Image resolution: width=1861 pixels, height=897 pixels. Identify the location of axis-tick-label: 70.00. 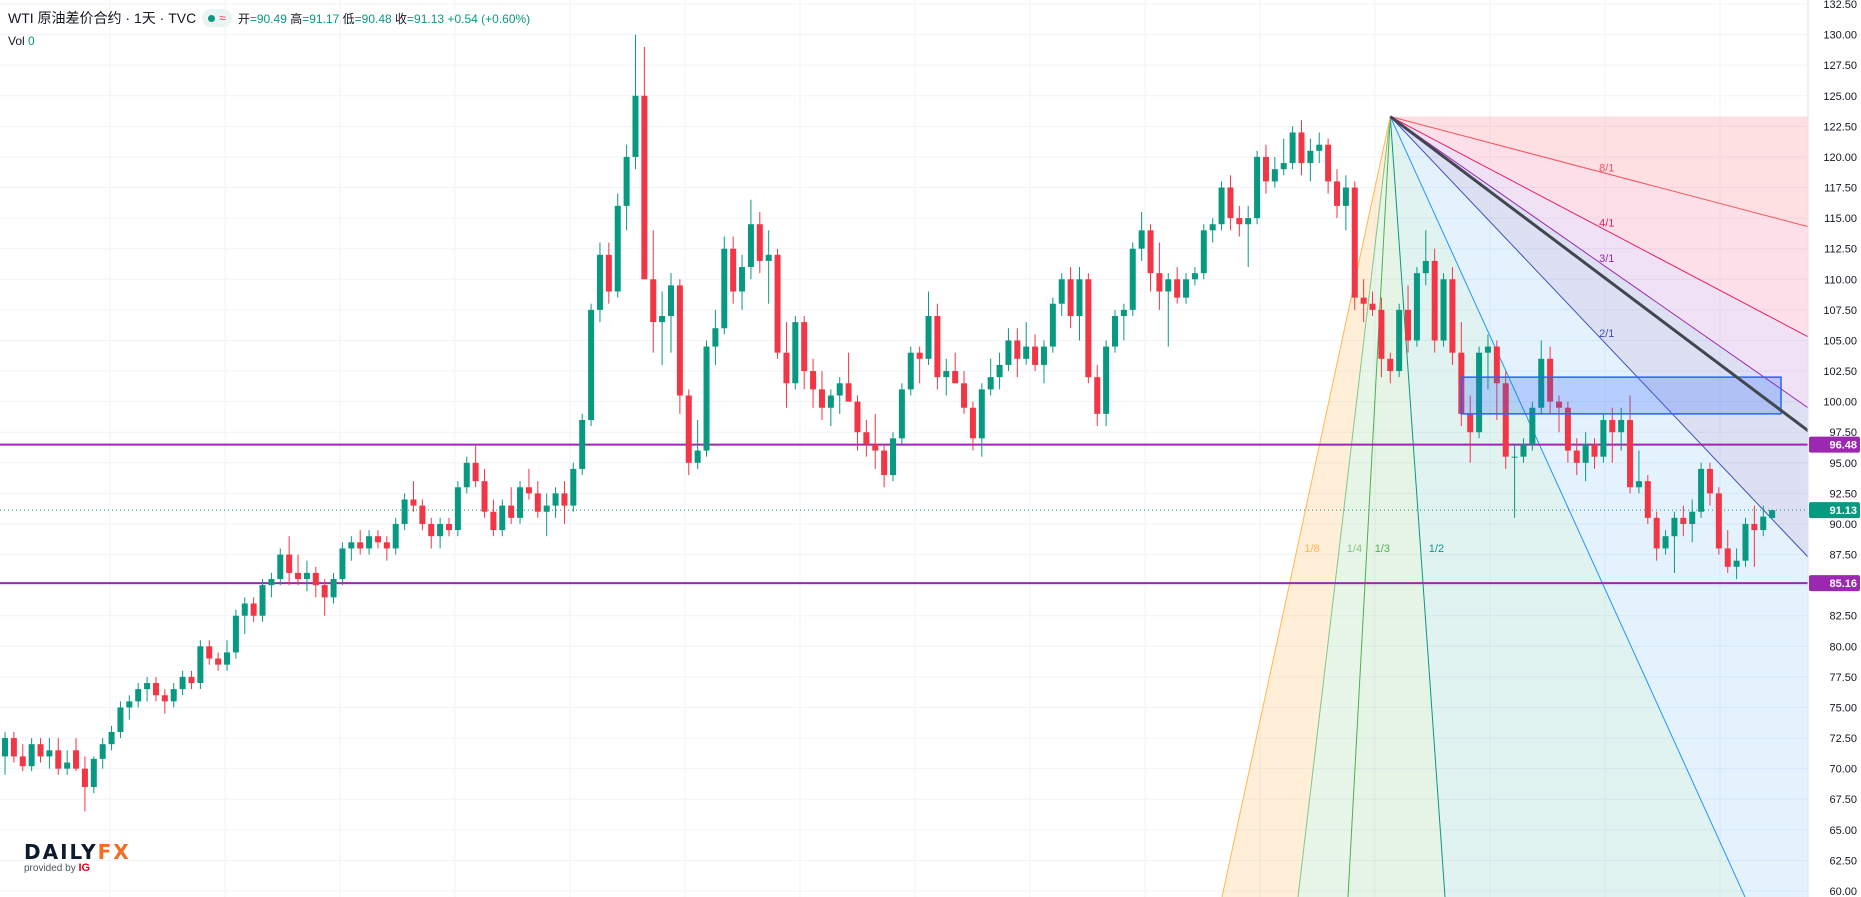
(1843, 770).